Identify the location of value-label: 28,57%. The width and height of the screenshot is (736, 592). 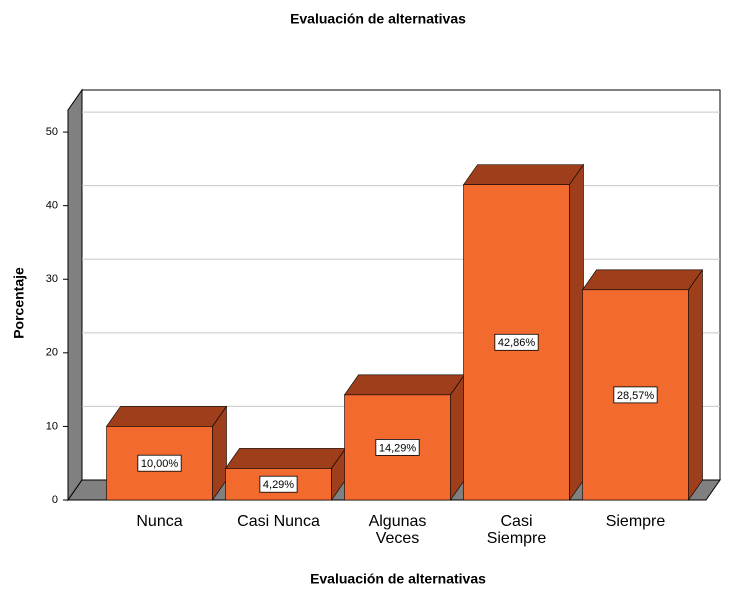
(636, 396).